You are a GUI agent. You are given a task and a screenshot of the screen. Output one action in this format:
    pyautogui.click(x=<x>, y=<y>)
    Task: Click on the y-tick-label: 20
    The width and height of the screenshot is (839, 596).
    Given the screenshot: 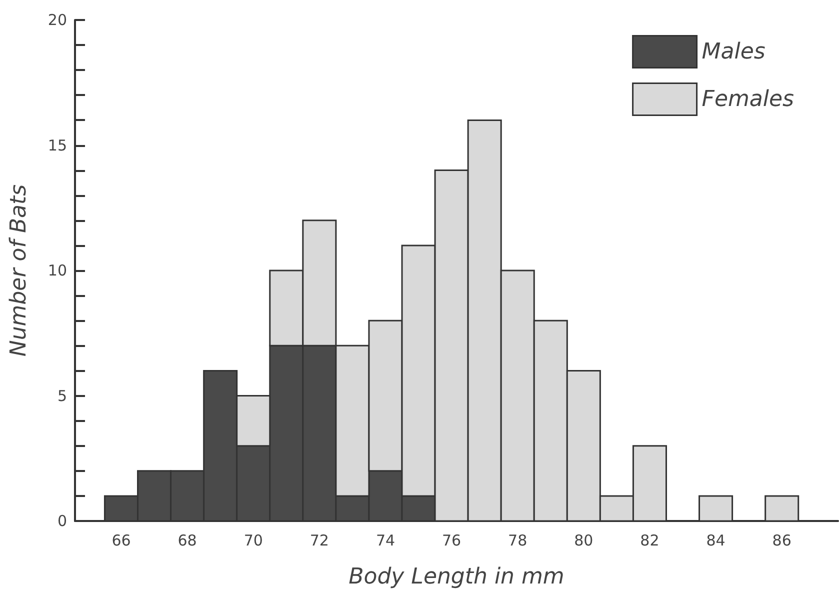 What is the action you would take?
    pyautogui.click(x=57, y=20)
    